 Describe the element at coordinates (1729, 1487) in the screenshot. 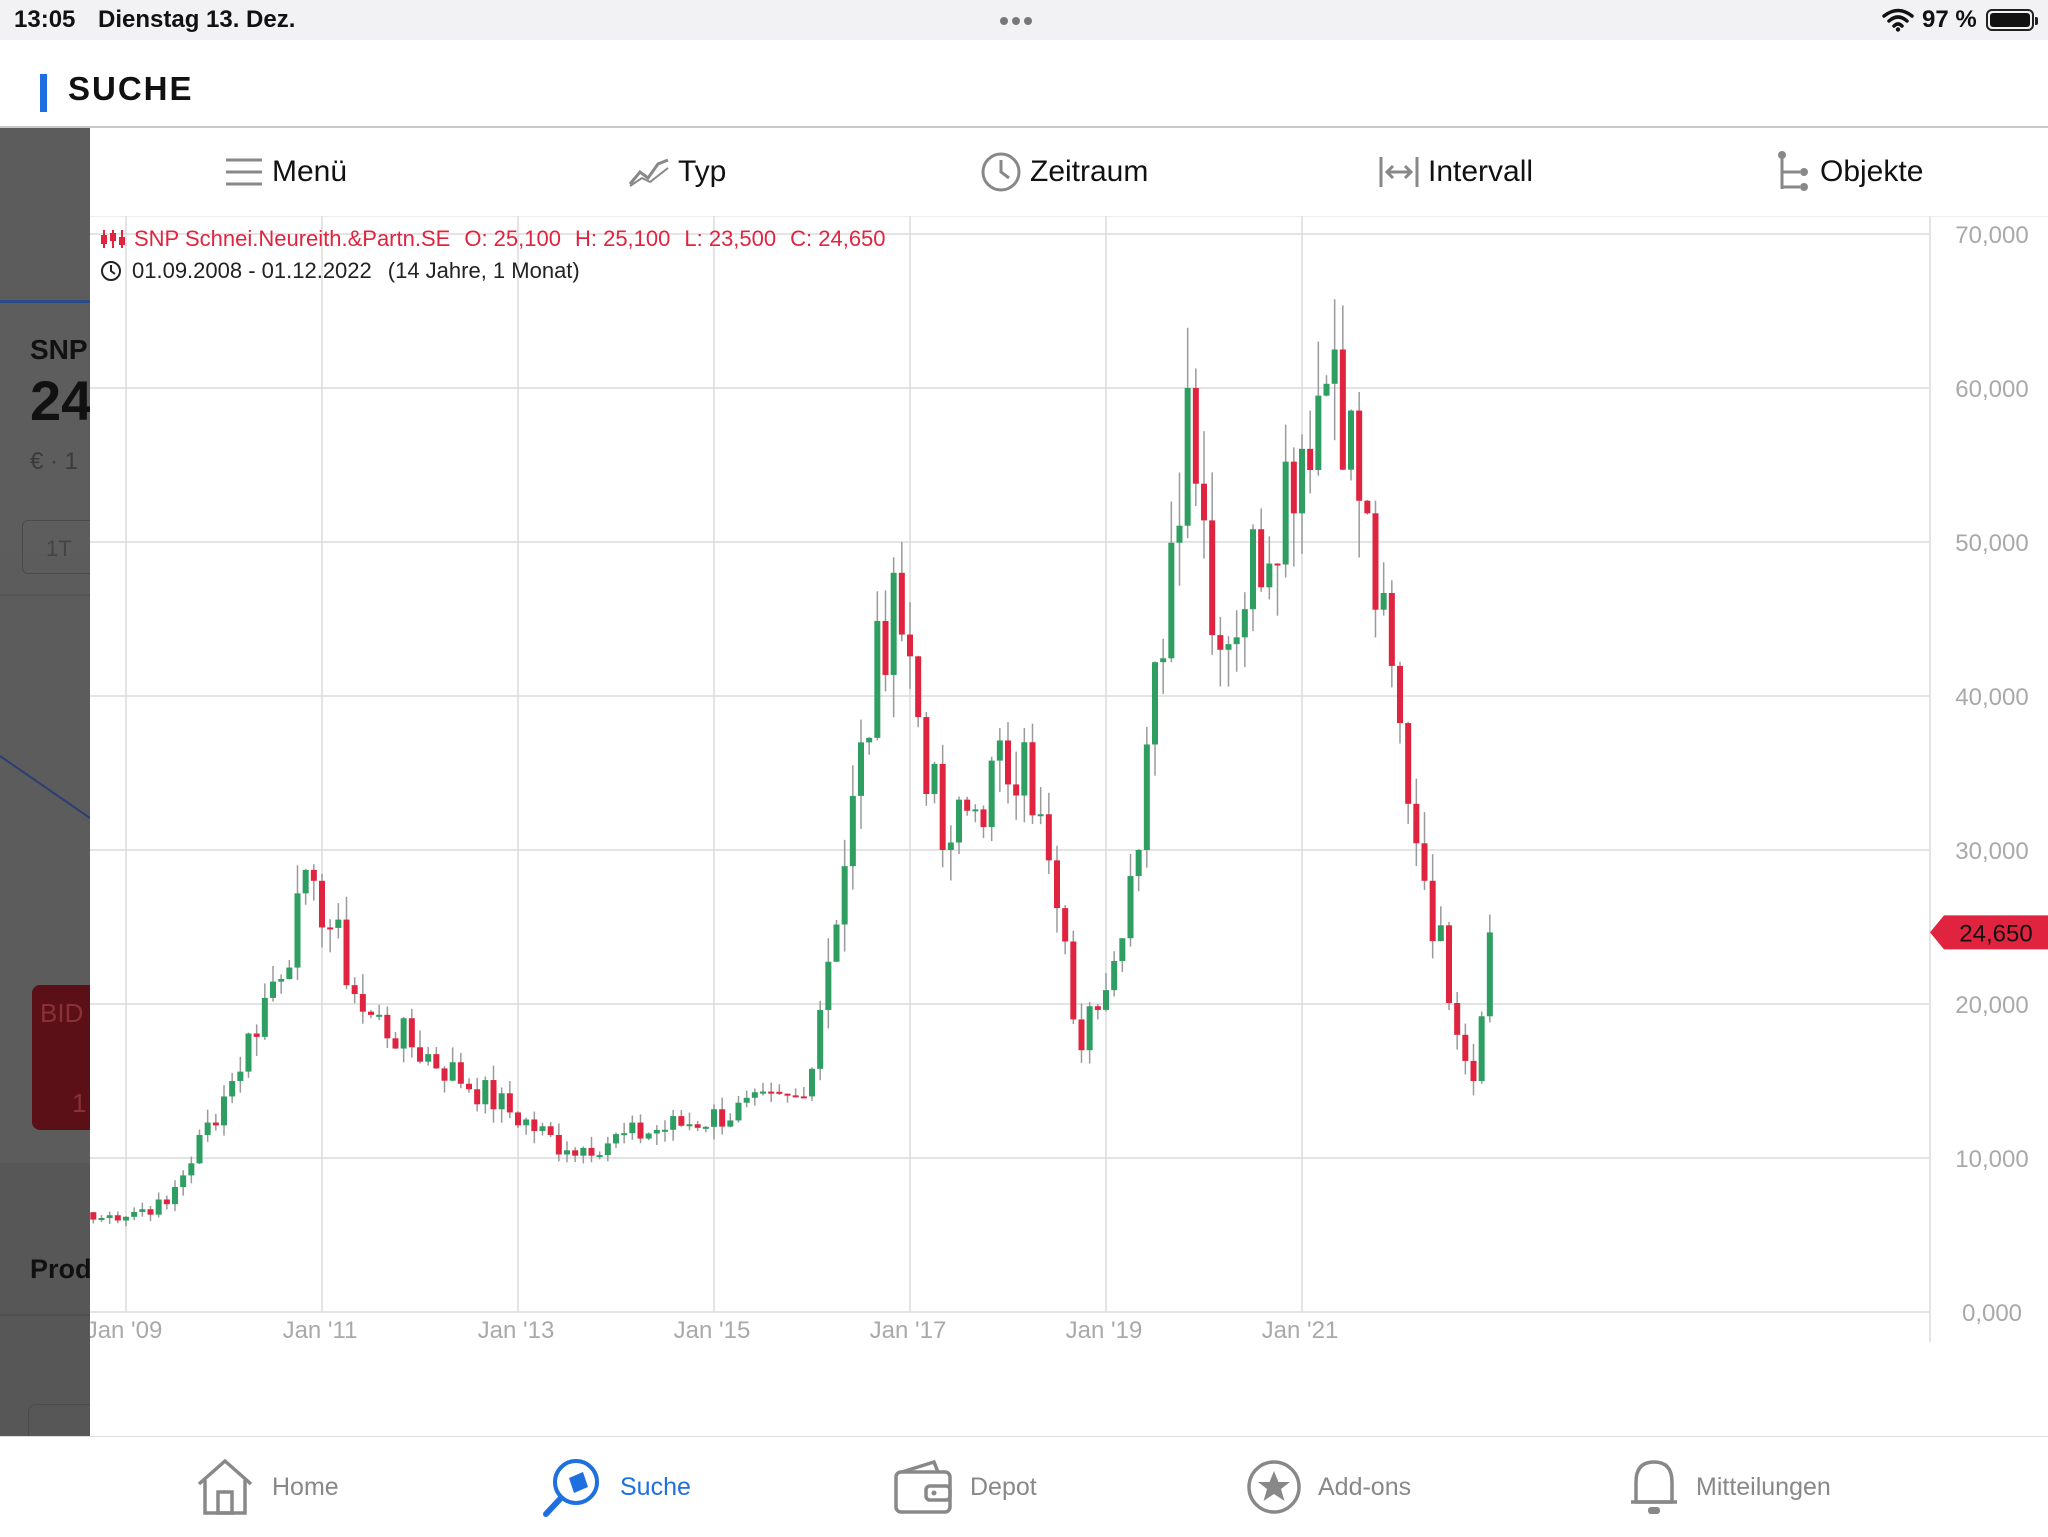

I see `nav-notifications: Mitteilungen` at that location.